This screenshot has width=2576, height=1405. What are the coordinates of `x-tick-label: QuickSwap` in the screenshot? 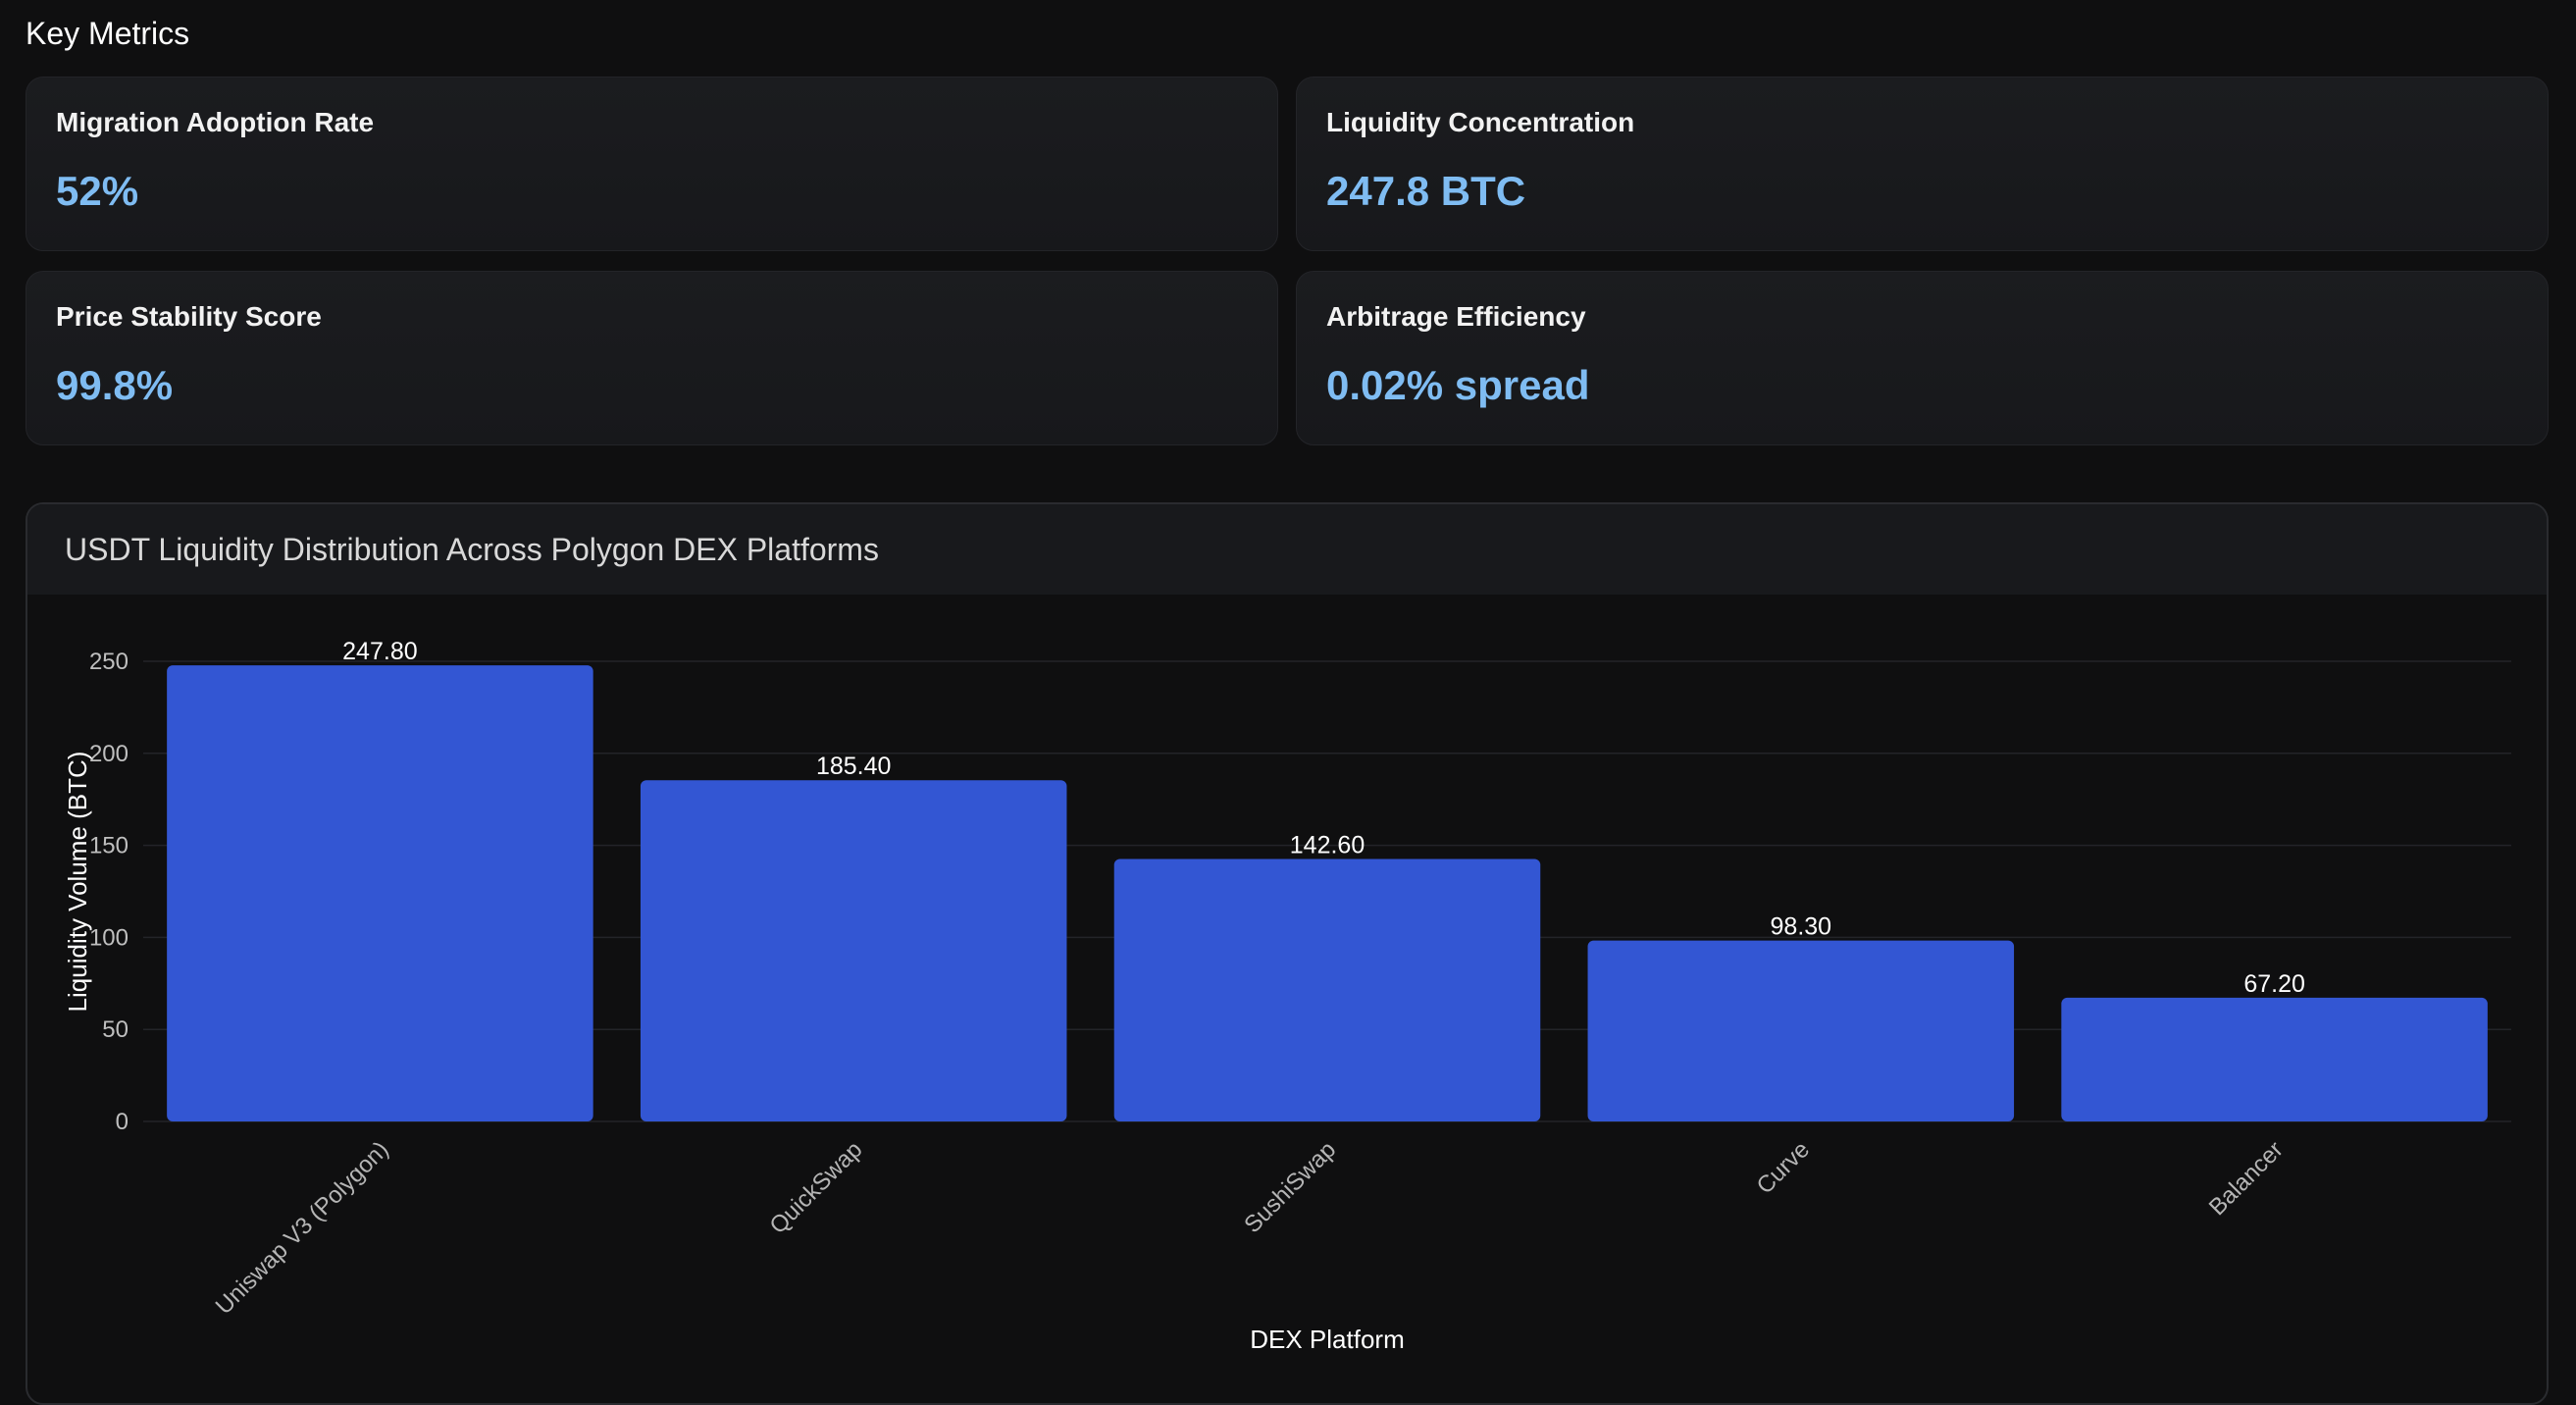 It's located at (816, 1187).